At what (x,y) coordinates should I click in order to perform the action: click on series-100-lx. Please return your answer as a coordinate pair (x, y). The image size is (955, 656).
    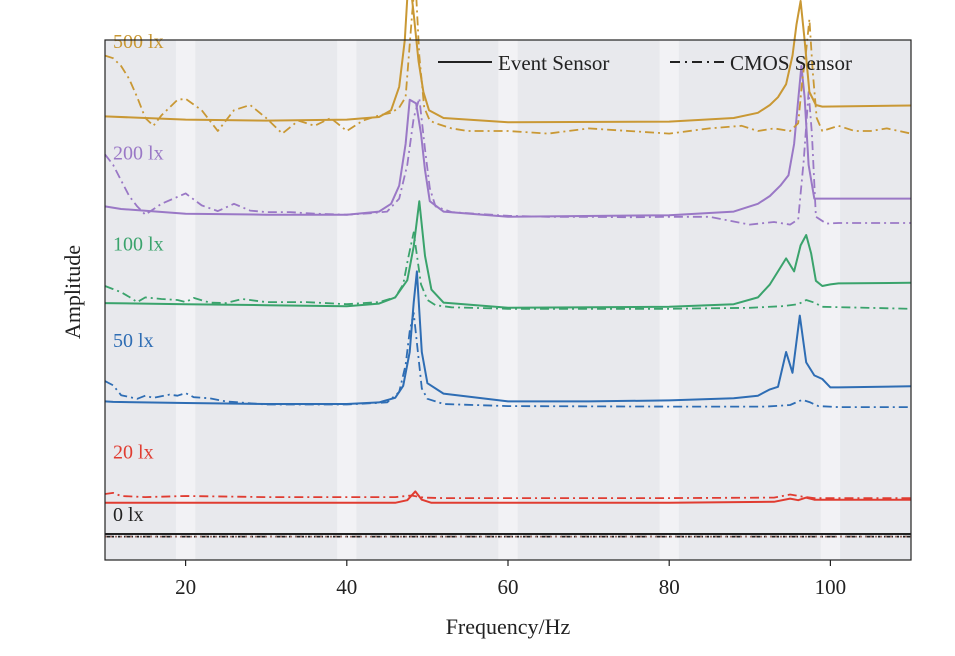
    Looking at the image, I should click on (508, 255).